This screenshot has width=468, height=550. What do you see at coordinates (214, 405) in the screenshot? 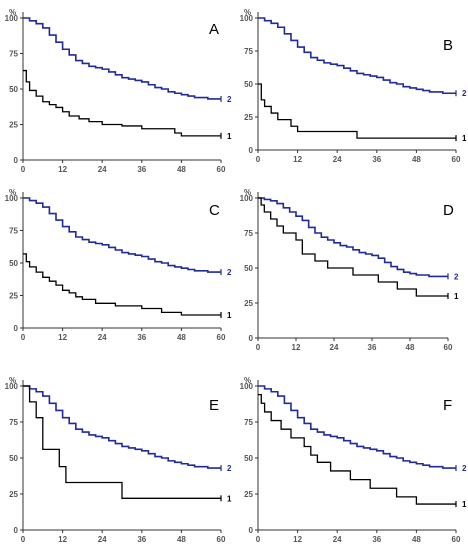
I see `panel-label: E` at bounding box center [214, 405].